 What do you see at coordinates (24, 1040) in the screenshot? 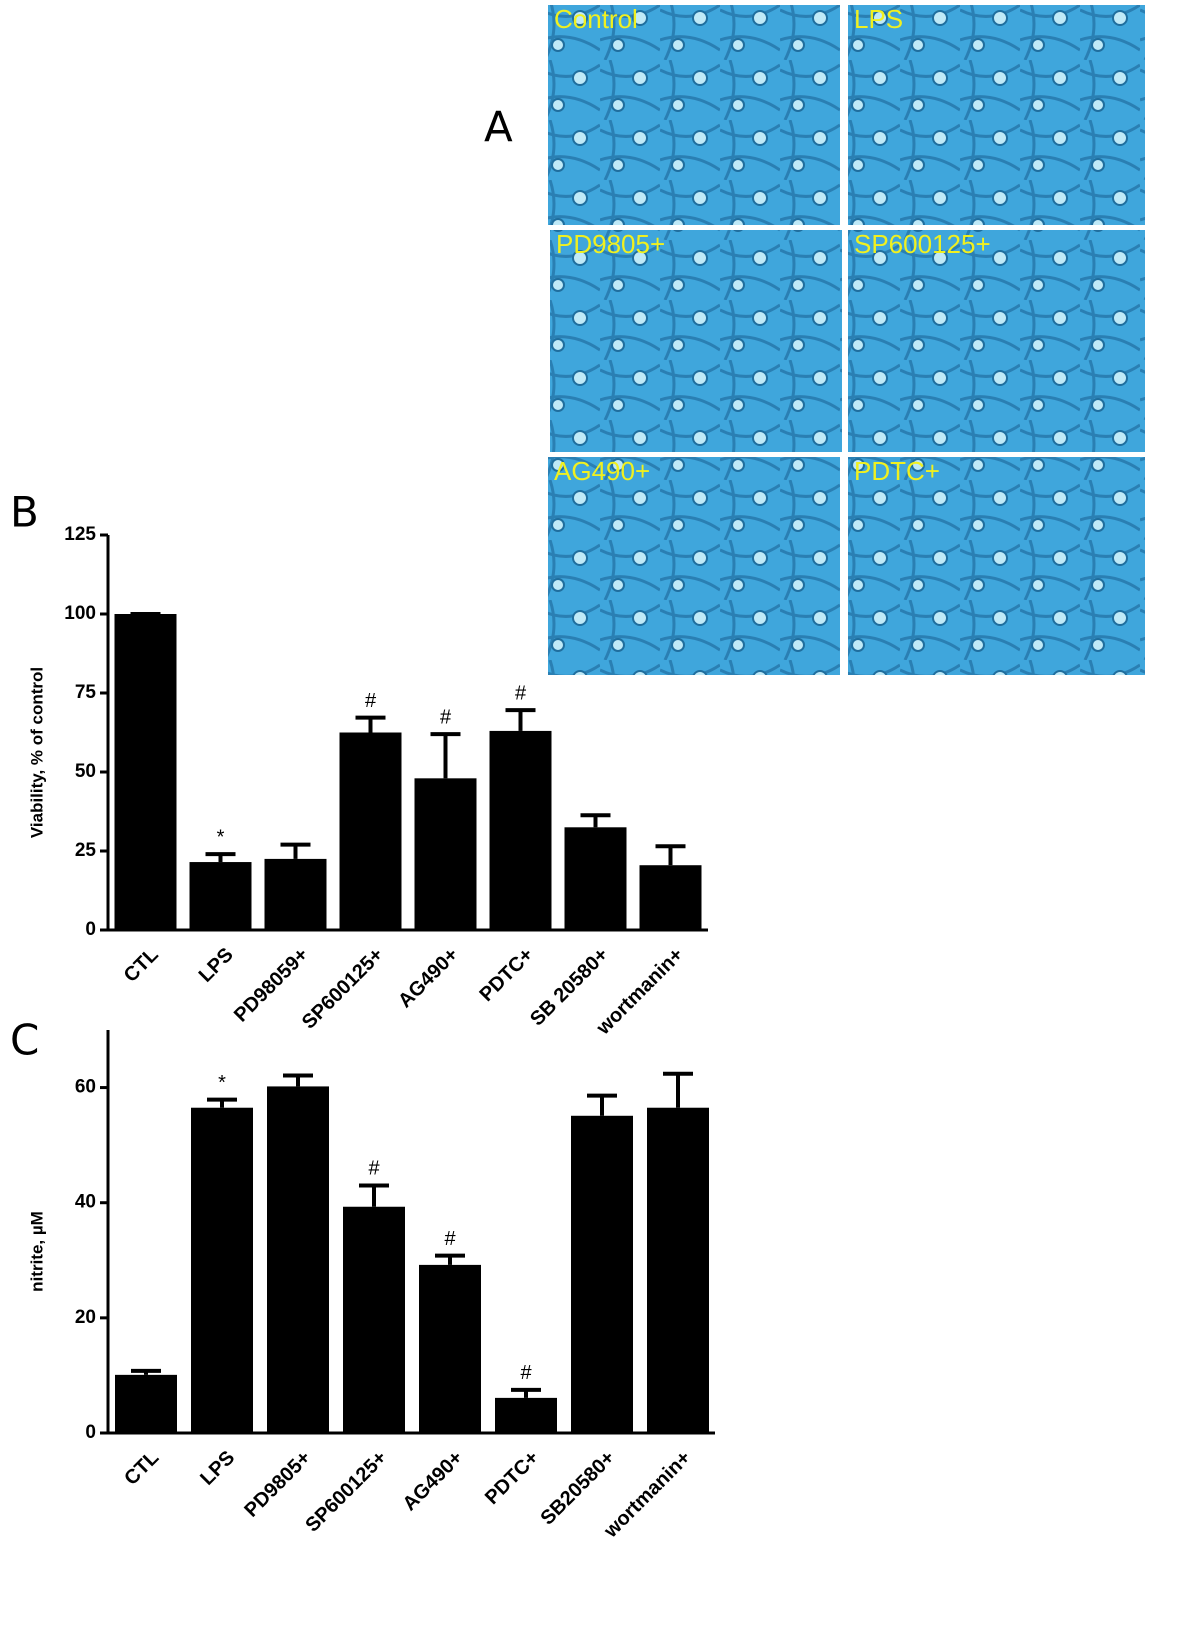
I see `panel-label: C` at bounding box center [24, 1040].